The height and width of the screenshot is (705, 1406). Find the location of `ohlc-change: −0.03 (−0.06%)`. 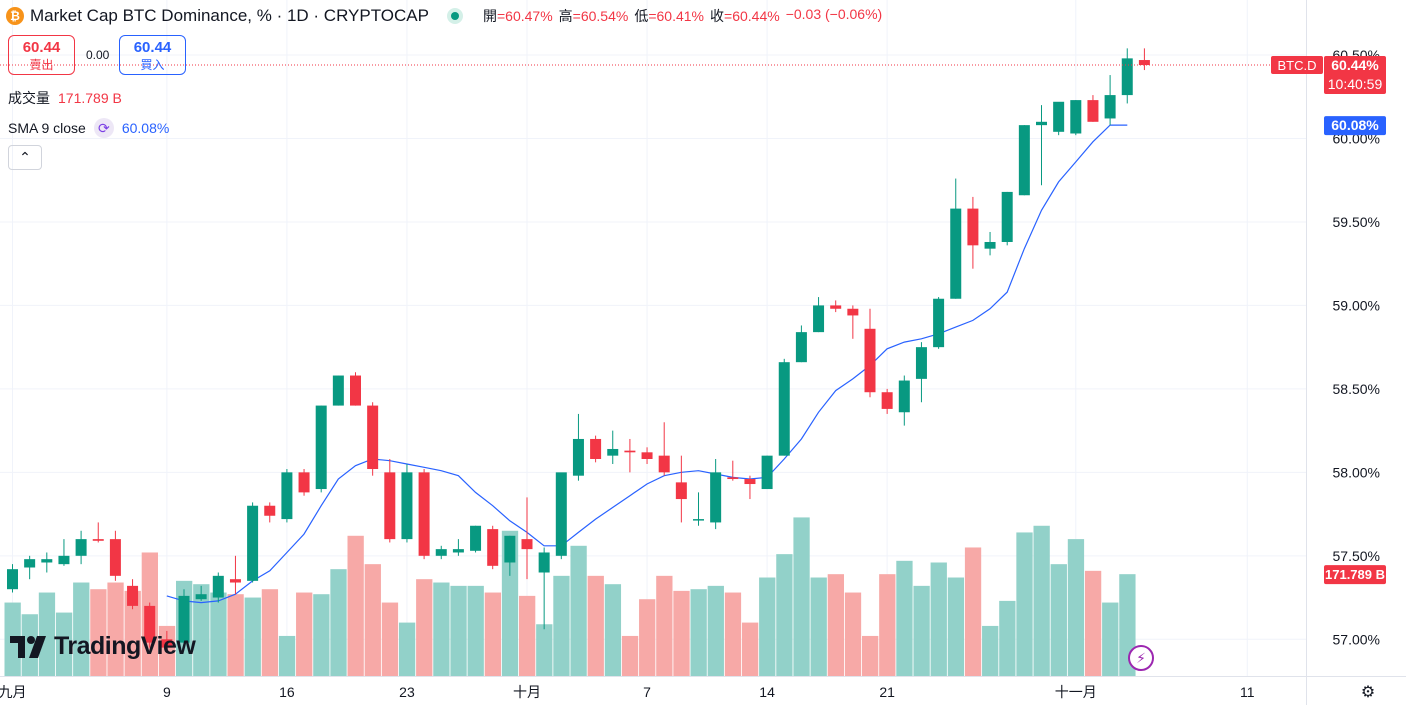

ohlc-change: −0.03 (−0.06%) is located at coordinates (834, 14).